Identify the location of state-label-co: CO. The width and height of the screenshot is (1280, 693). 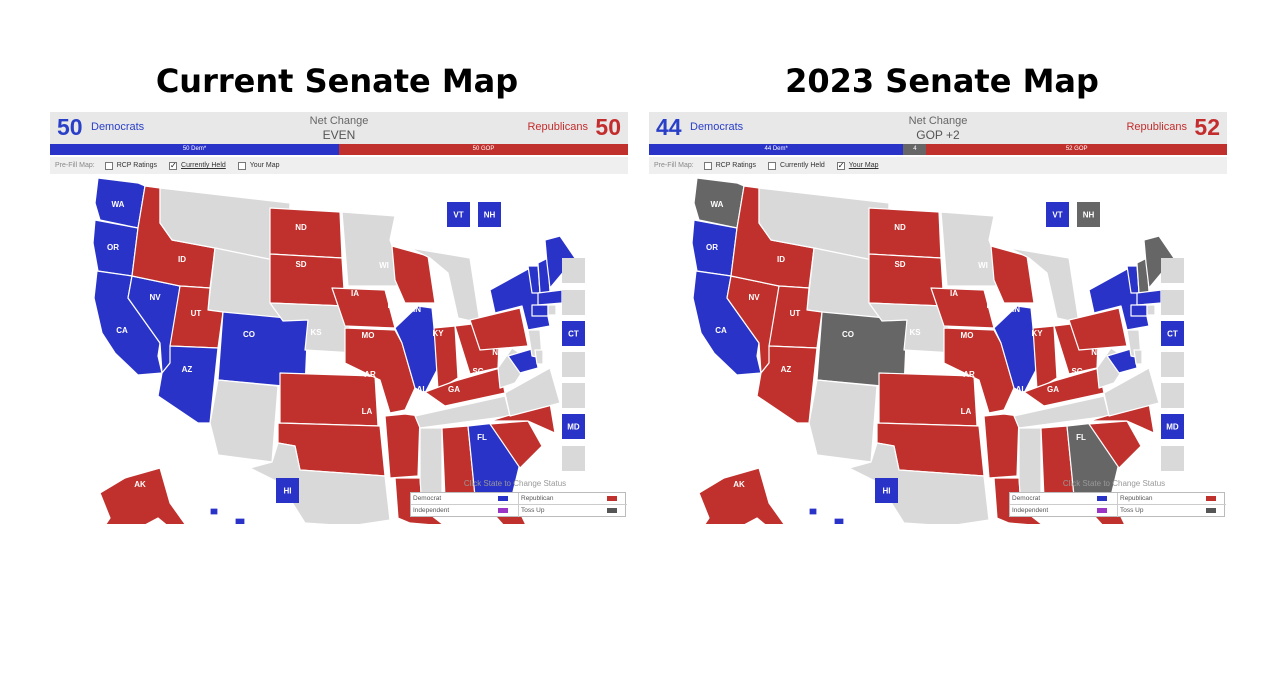
(249, 334).